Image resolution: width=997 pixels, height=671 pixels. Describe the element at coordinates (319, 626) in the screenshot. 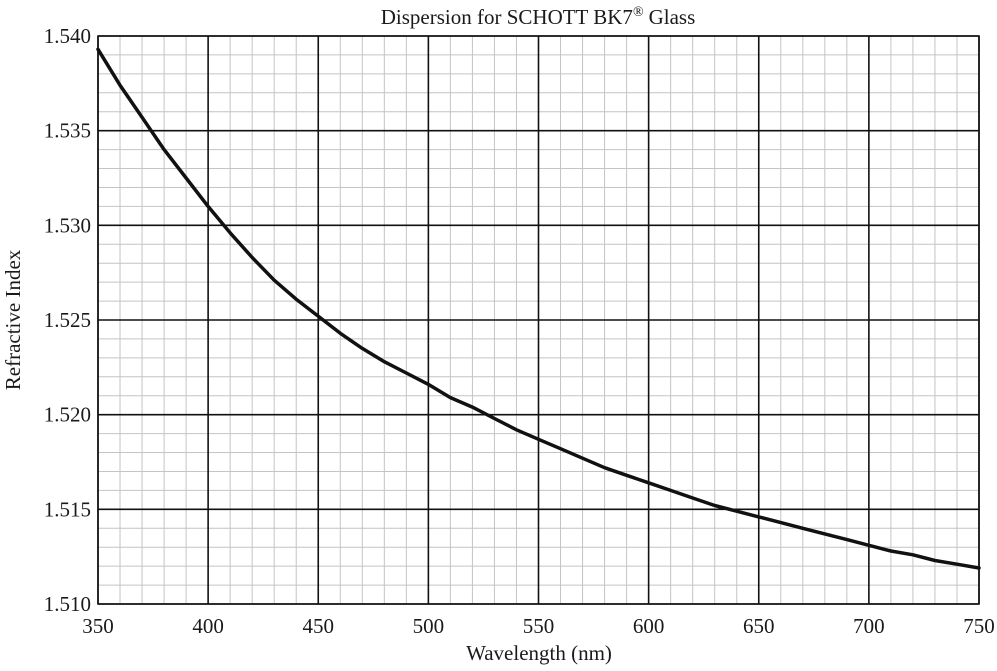

I see `x-tick-label: 450` at that location.